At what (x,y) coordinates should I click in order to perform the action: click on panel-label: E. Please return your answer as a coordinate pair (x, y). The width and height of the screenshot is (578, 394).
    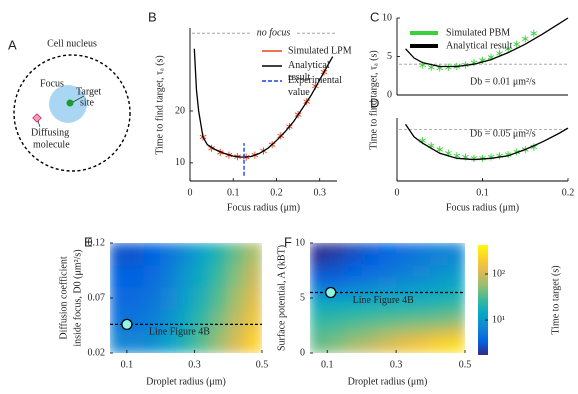
    Looking at the image, I should click on (88, 241).